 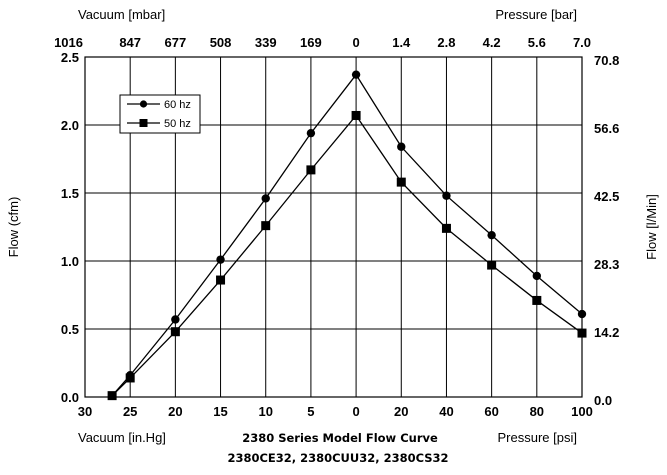 I want to click on bottom-tick-label: 25, so click(x=130, y=411).